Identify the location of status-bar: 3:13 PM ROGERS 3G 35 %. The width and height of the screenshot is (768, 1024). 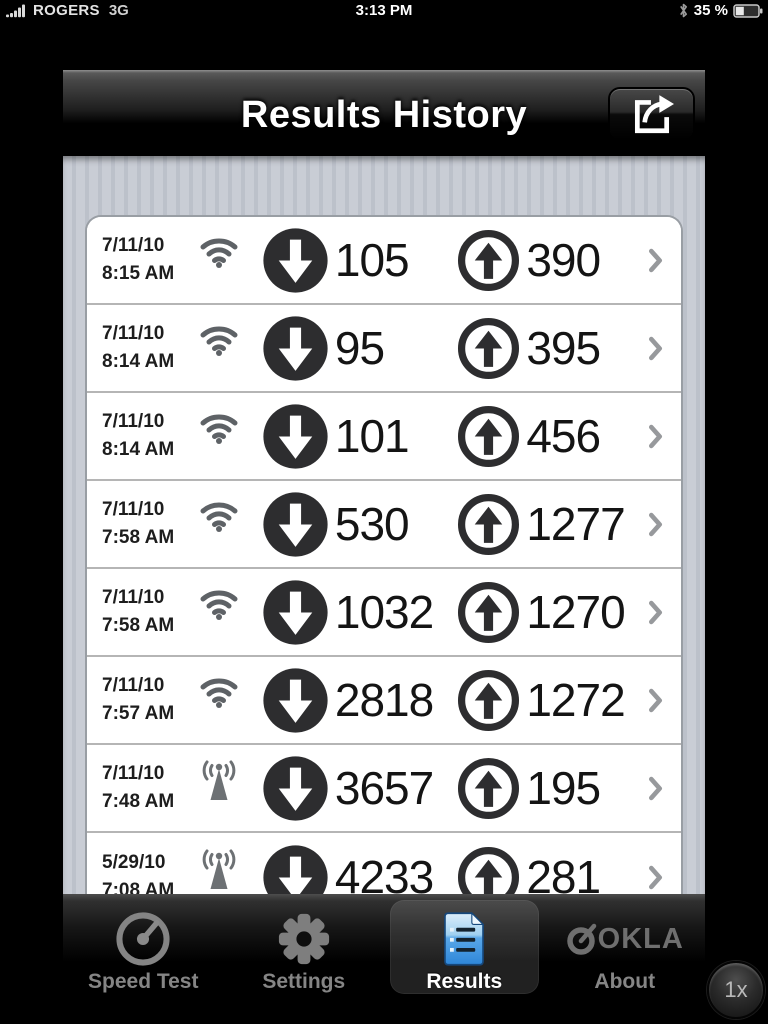
(384, 10).